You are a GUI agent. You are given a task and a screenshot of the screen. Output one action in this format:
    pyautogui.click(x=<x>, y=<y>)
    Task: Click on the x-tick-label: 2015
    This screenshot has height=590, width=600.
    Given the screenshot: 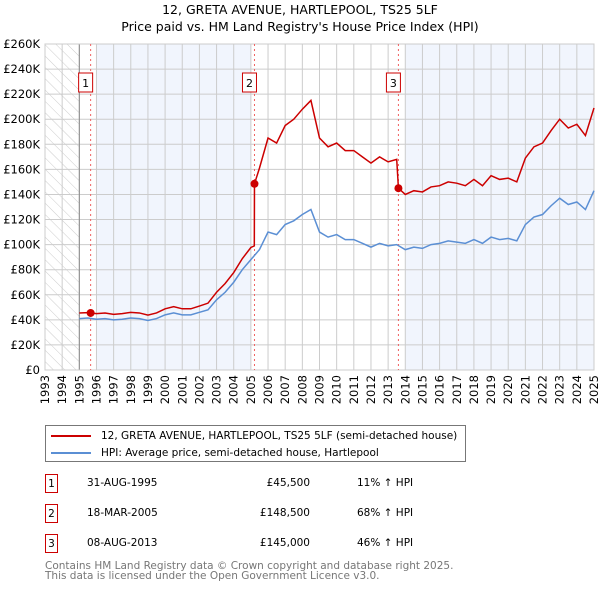 What is the action you would take?
    pyautogui.click(x=422, y=389)
    